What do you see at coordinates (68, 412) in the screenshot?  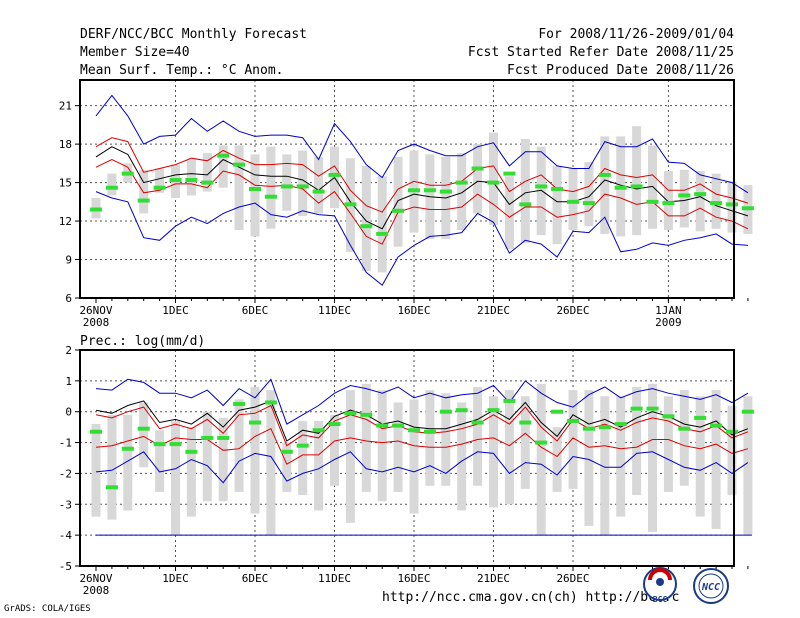 I see `y-tick-label: 0` at bounding box center [68, 412].